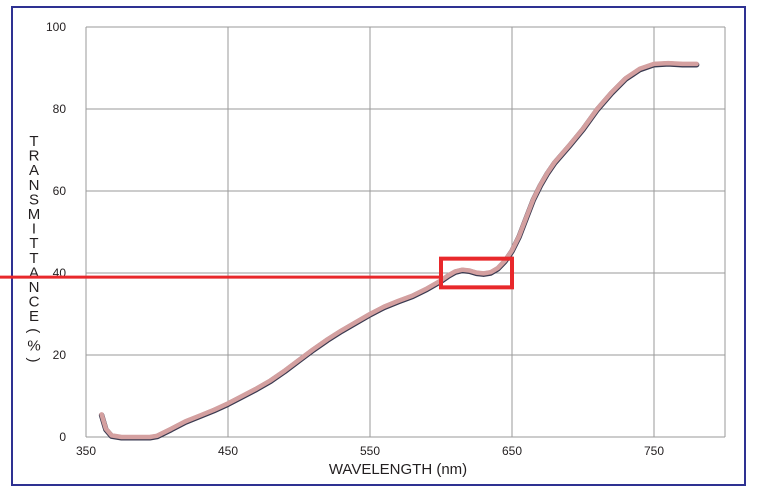 This screenshot has height=494, width=757. I want to click on y-tick-label: 20, so click(60, 355).